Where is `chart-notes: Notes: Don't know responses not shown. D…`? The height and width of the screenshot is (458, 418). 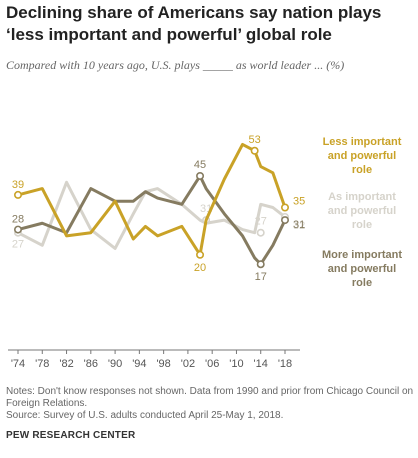
chart-notes: Notes: Don't know responses not shown. D… is located at coordinates (210, 397).